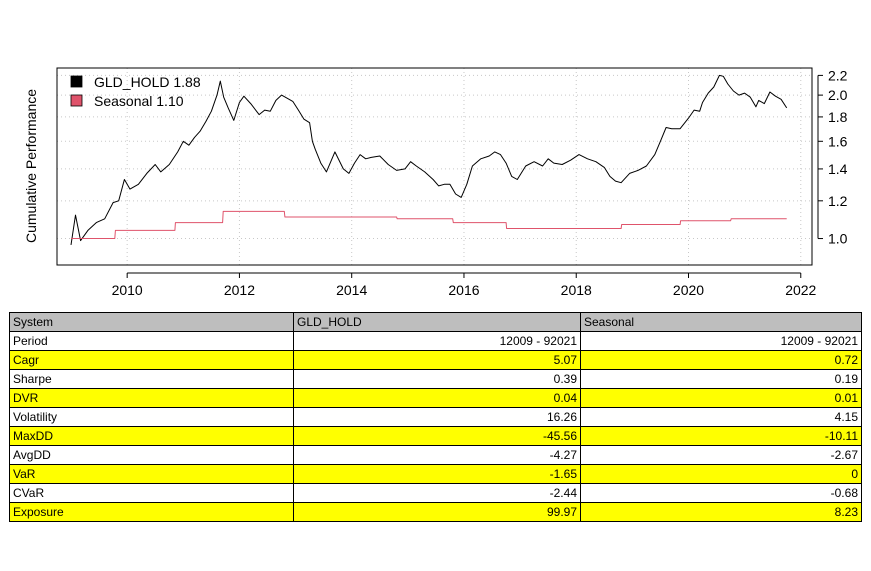 This screenshot has height=571, width=871. I want to click on legend-label: Seasonal 1.10, so click(139, 101).